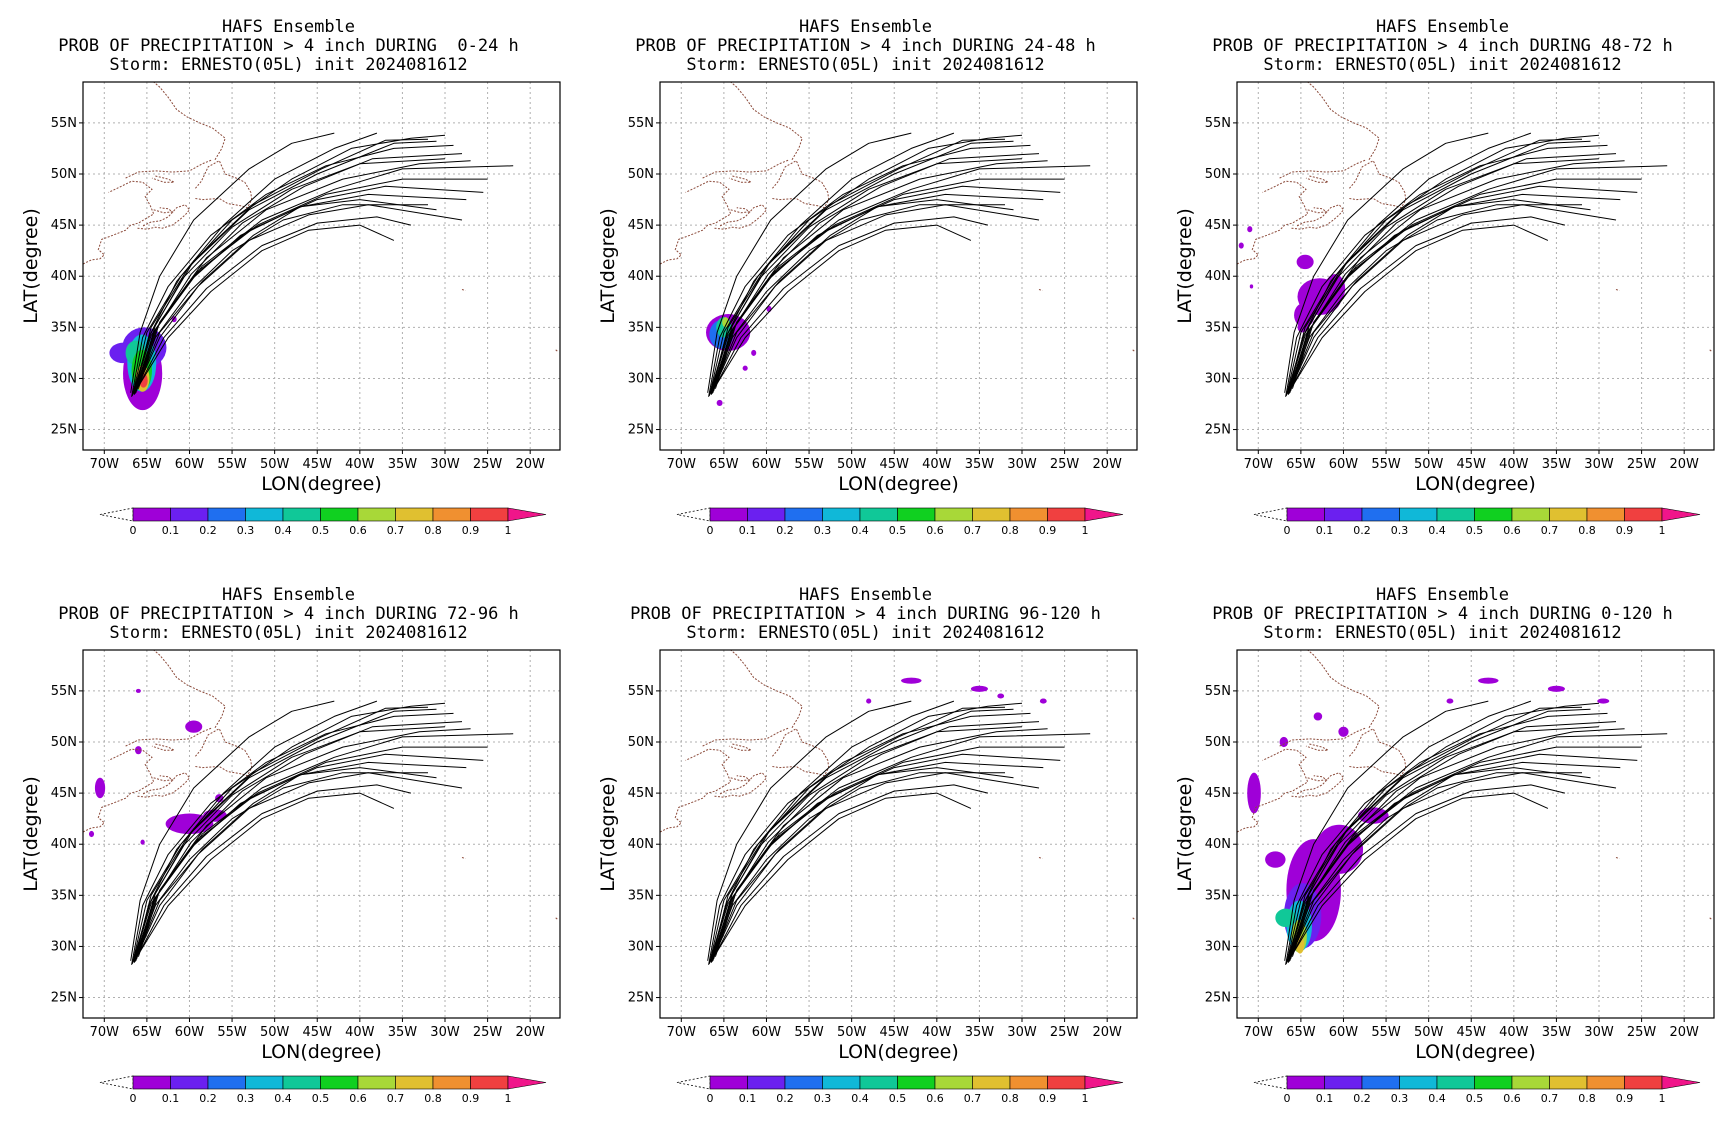  Describe the element at coordinates (1218, 844) in the screenshot. I see `y-tick-label: 40N` at that location.